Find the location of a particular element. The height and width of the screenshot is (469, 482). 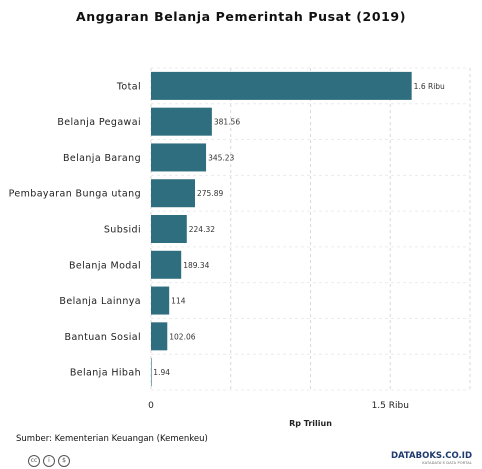

brand-logo: DATABOKS.CO.ID KATADATA'S DATA PORTAL is located at coordinates (431, 458).